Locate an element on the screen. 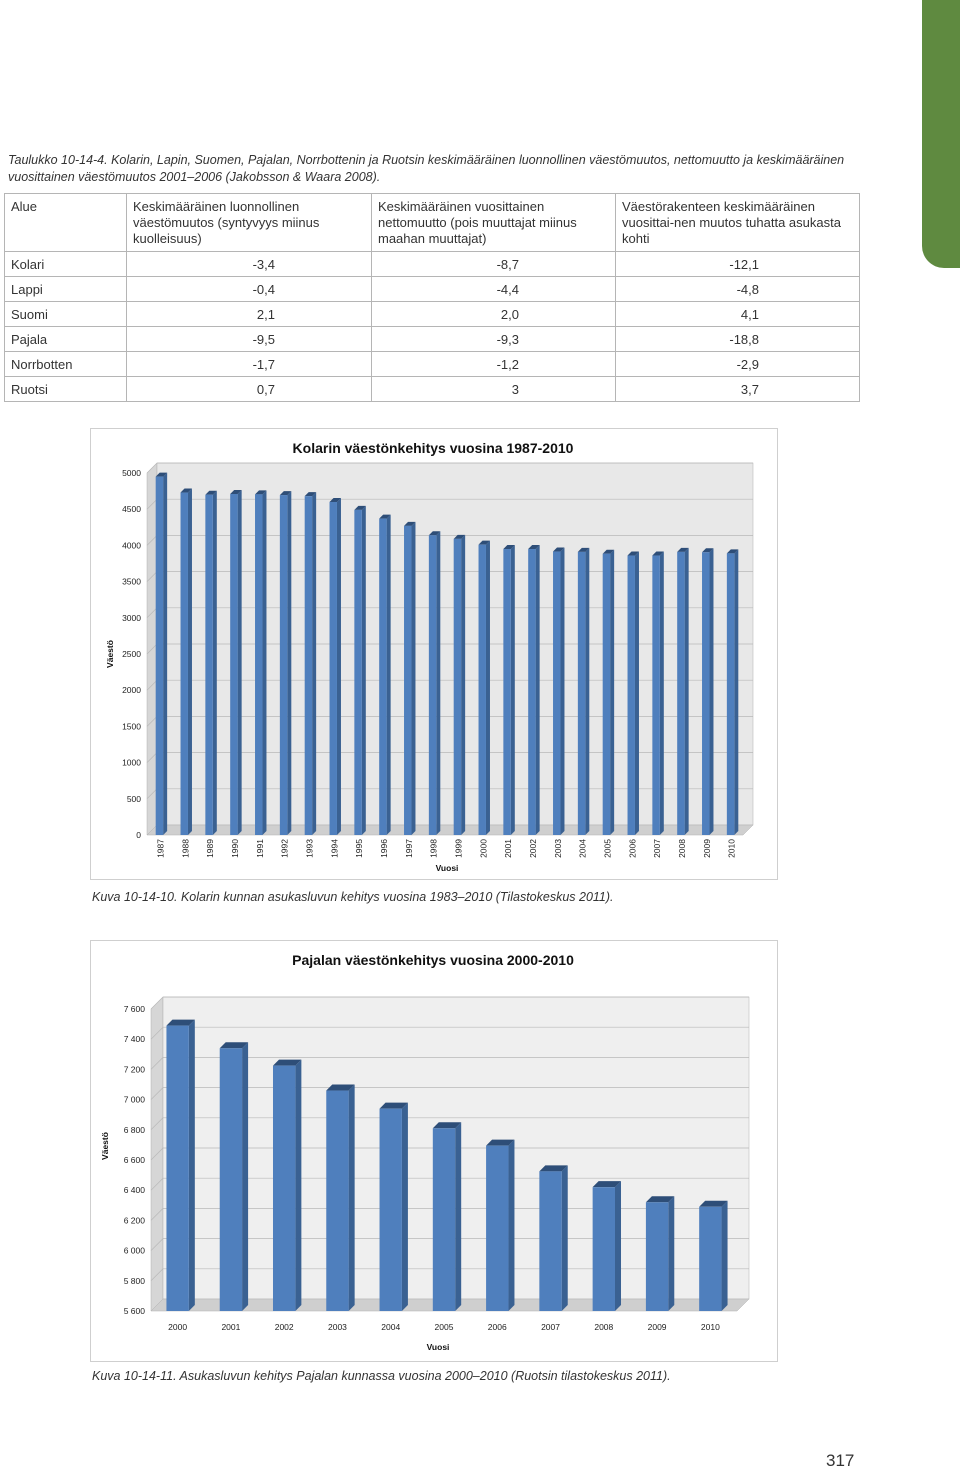 This screenshot has width=960, height=1471. cell-area: Suomi is located at coordinates (65, 314).